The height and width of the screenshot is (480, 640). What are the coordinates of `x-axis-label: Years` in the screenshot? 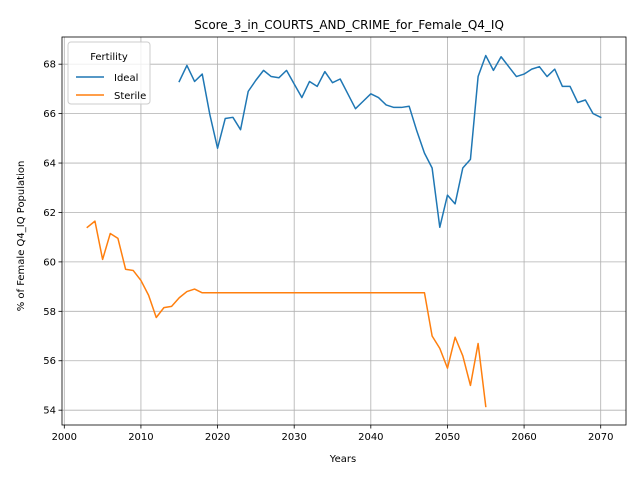 It's located at (342, 459).